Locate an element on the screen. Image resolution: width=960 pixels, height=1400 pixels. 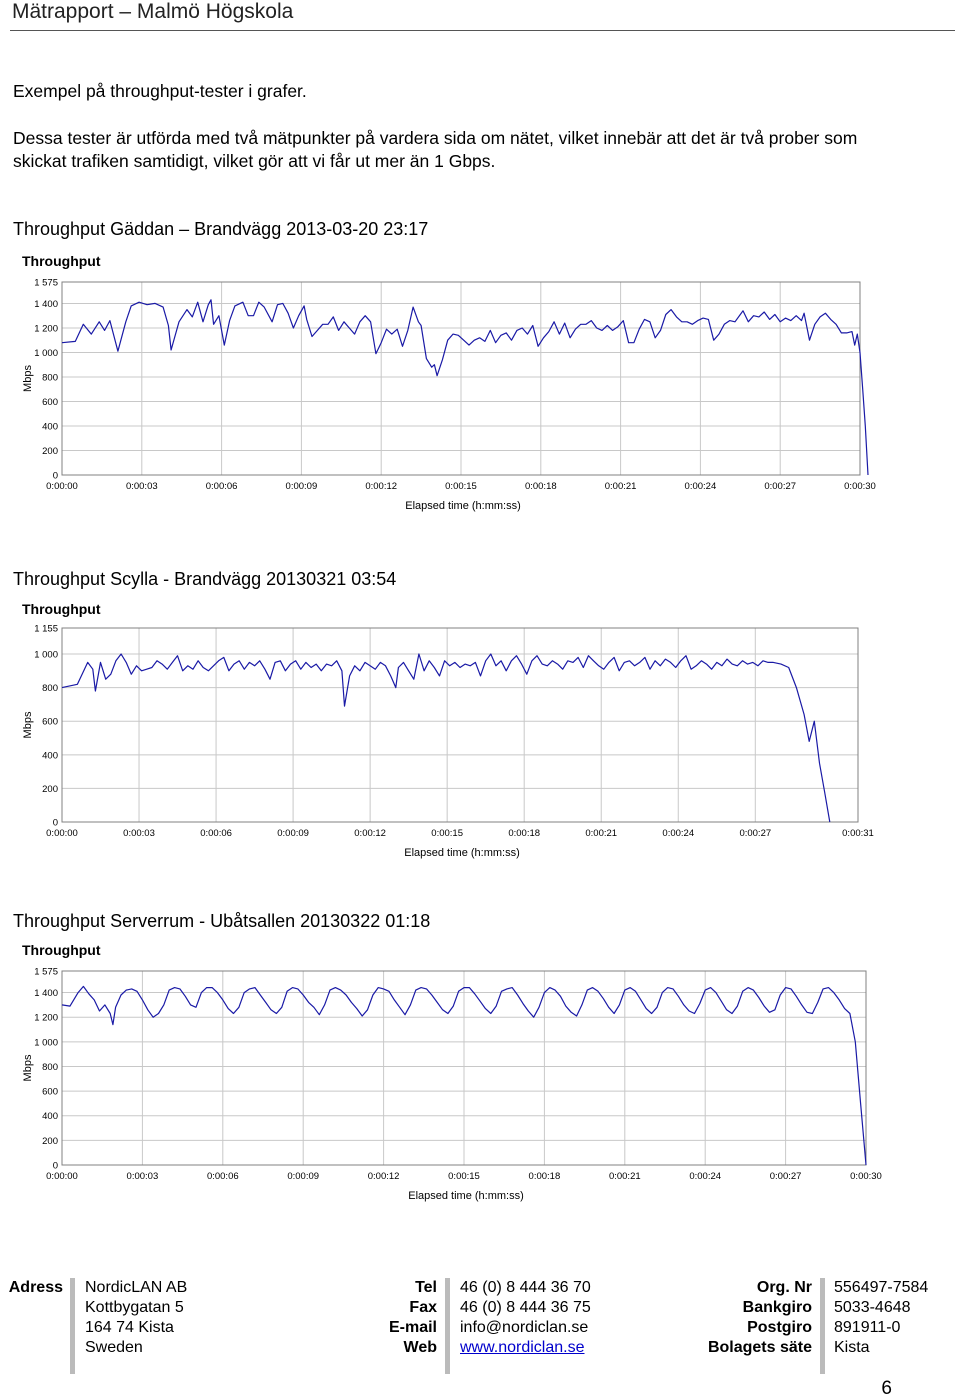
footer-web-link: www.nordiclan.se is located at coordinates (522, 1347).